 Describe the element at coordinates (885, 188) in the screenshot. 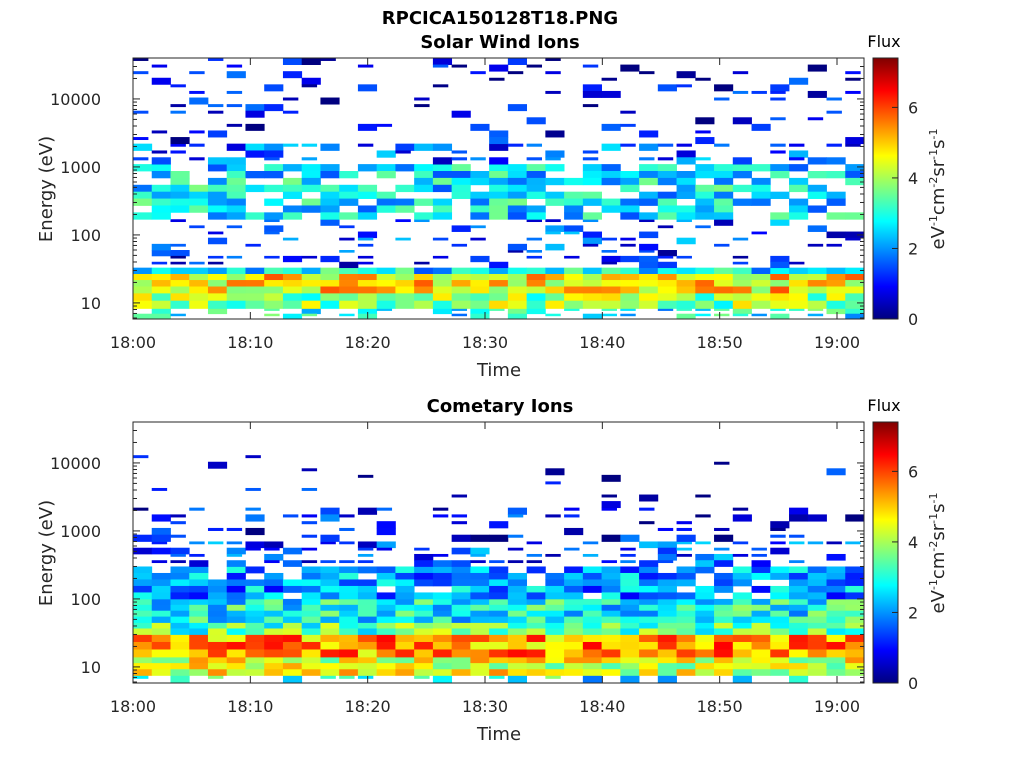

I see `colorbar-gradient` at that location.